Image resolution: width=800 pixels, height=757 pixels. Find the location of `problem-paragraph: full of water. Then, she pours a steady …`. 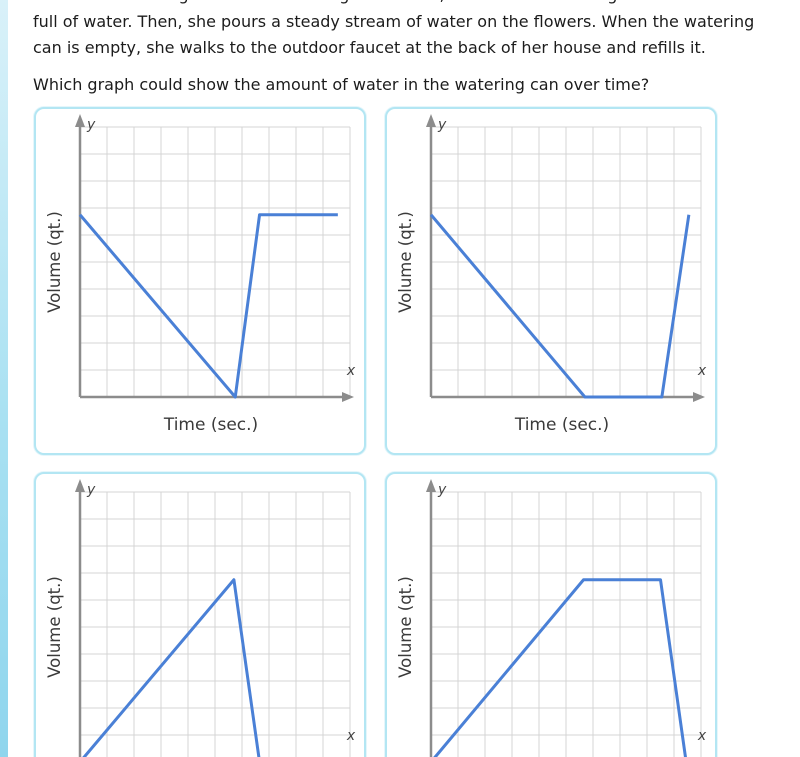

problem-paragraph: full of water. Then, she pours a steady … is located at coordinates (403, 34).